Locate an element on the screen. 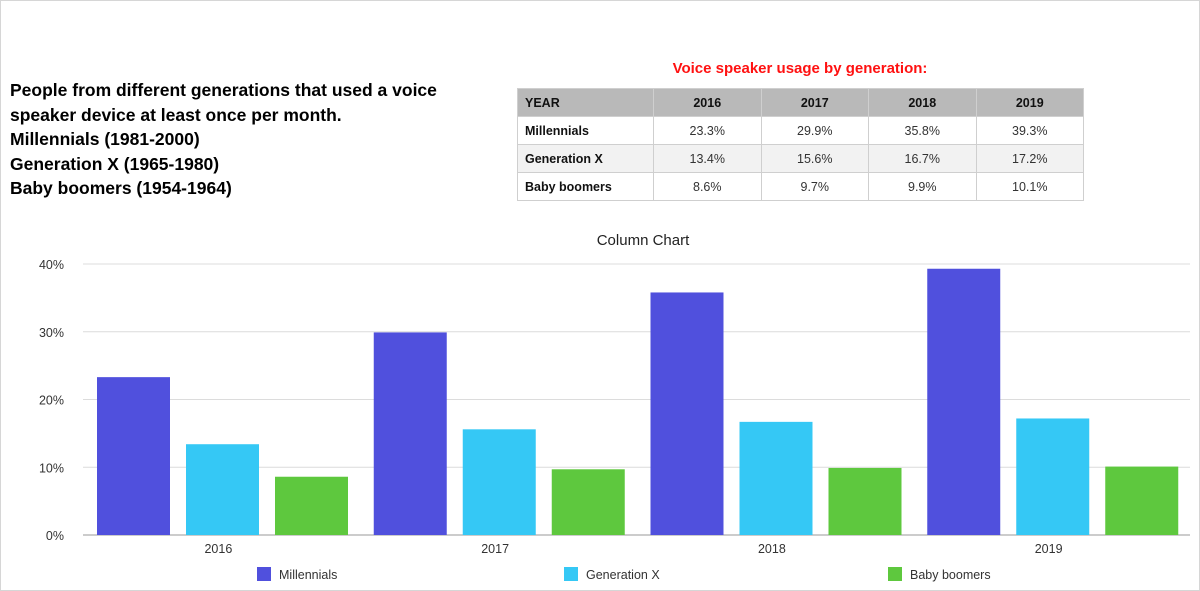 This screenshot has width=1200, height=591. y-tick-label: 20% is located at coordinates (51, 401).